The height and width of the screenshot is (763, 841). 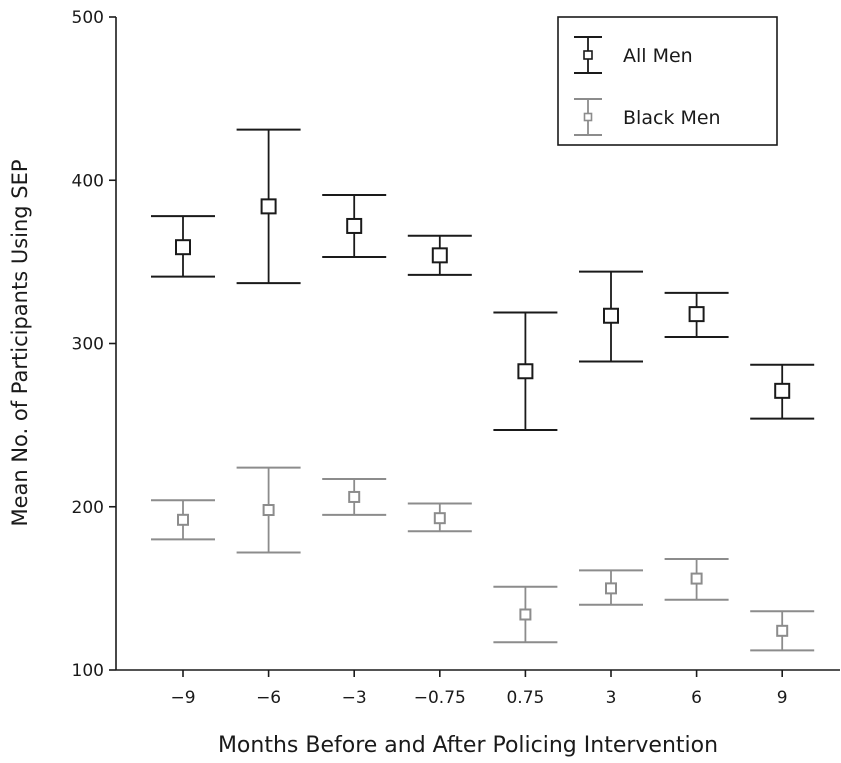 What do you see at coordinates (88, 508) in the screenshot?
I see `y-tick-label: 200` at bounding box center [88, 508].